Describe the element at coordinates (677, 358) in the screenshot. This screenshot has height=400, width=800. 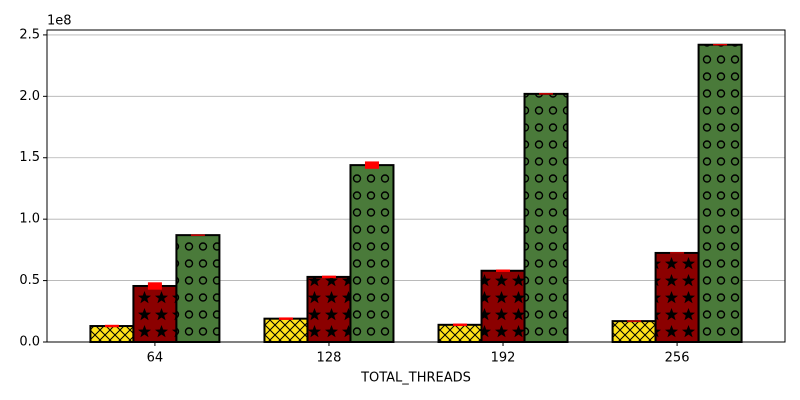
I see `x-tick-label: 256` at that location.